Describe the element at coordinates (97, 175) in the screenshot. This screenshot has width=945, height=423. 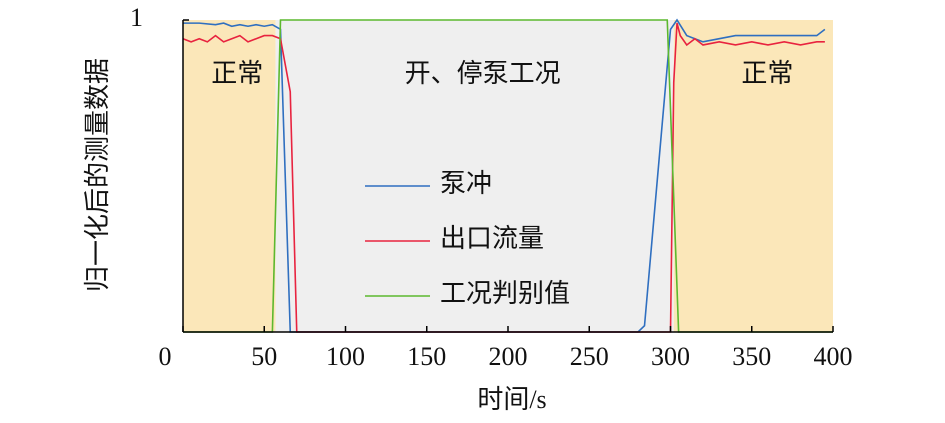
I see `y-axis-label: 归一化后的测量数据` at that location.